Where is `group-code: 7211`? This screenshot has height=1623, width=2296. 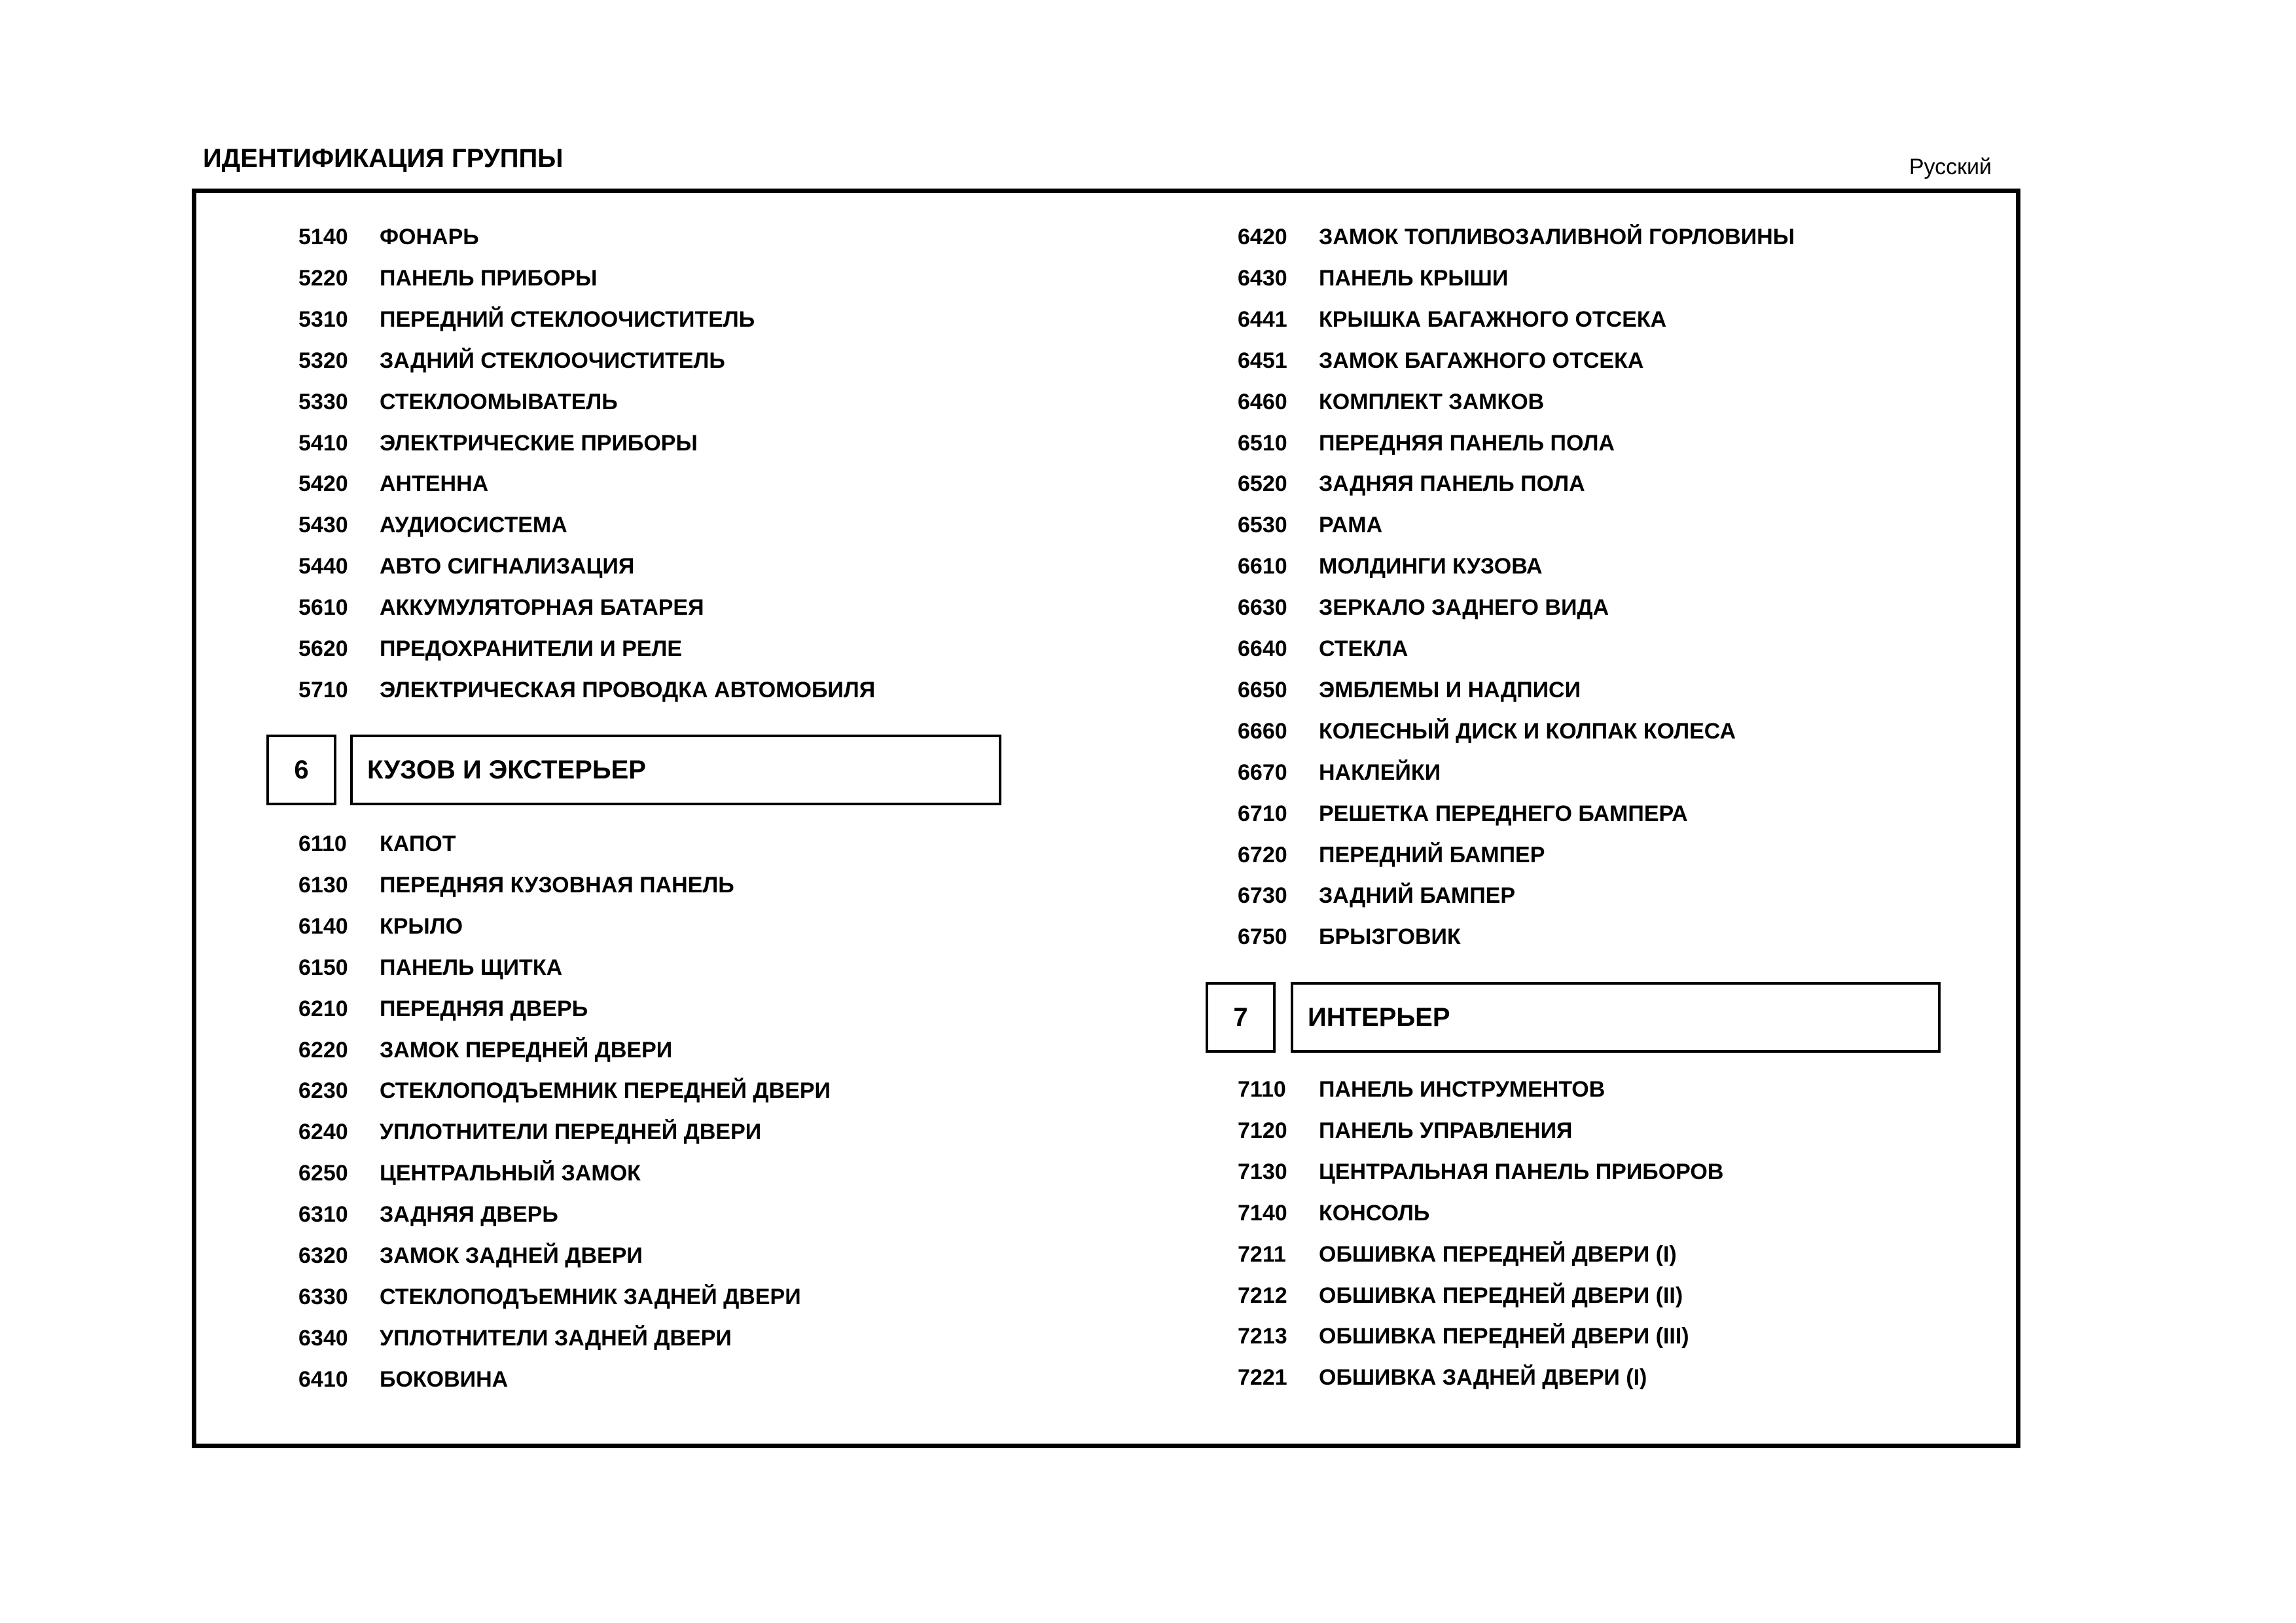 group-code: 7211 is located at coordinates (1262, 1254).